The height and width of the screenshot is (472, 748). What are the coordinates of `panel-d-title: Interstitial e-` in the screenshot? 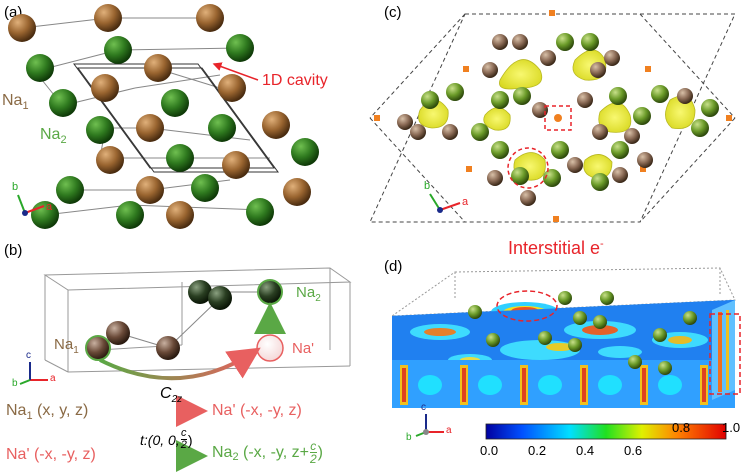 It's located at (556, 248).